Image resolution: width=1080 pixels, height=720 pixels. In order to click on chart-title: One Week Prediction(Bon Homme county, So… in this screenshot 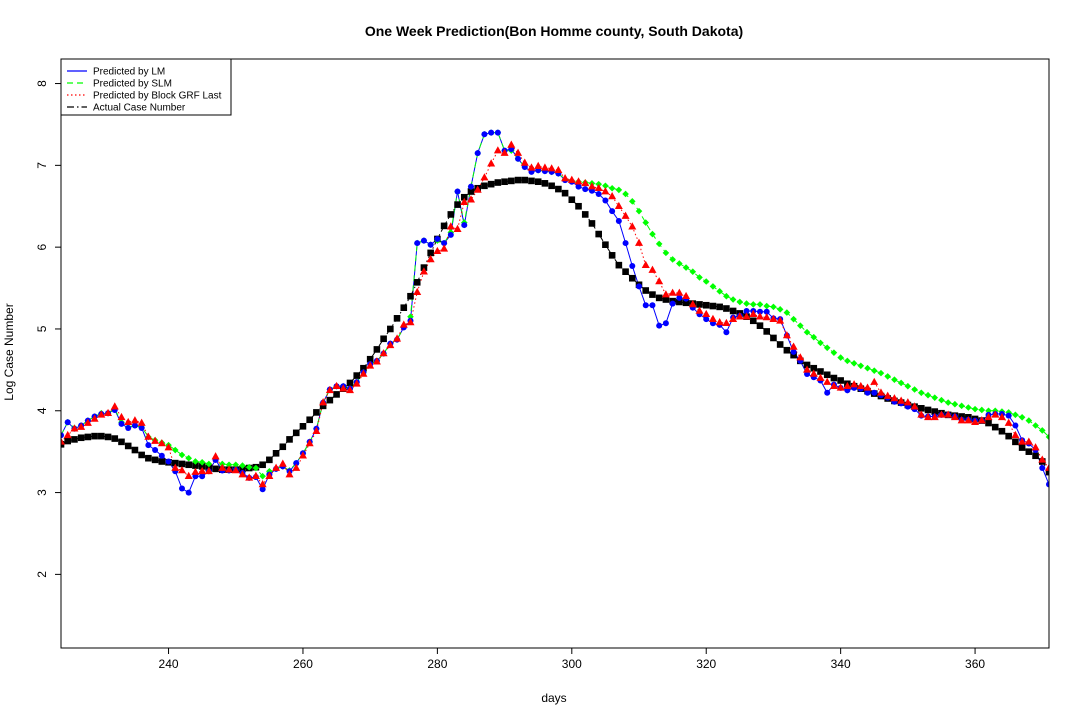, I will do `click(554, 31)`.